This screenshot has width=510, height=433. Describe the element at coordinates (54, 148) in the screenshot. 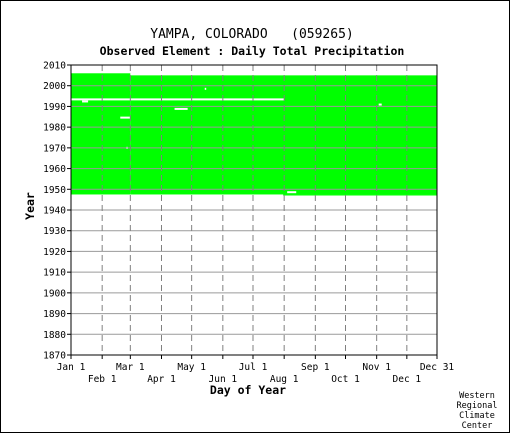

I see `y-tick-label: 1970` at that location.